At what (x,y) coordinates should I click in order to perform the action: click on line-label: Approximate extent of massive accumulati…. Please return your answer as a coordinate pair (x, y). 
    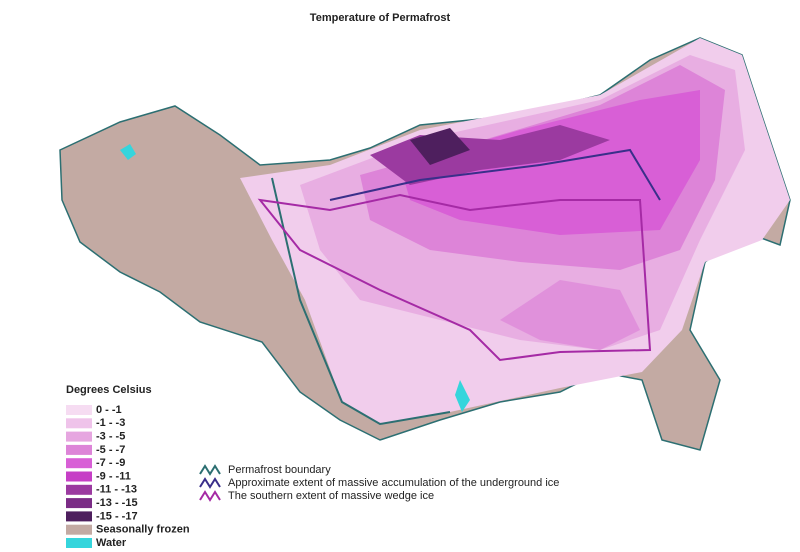
    Looking at the image, I should click on (393, 483).